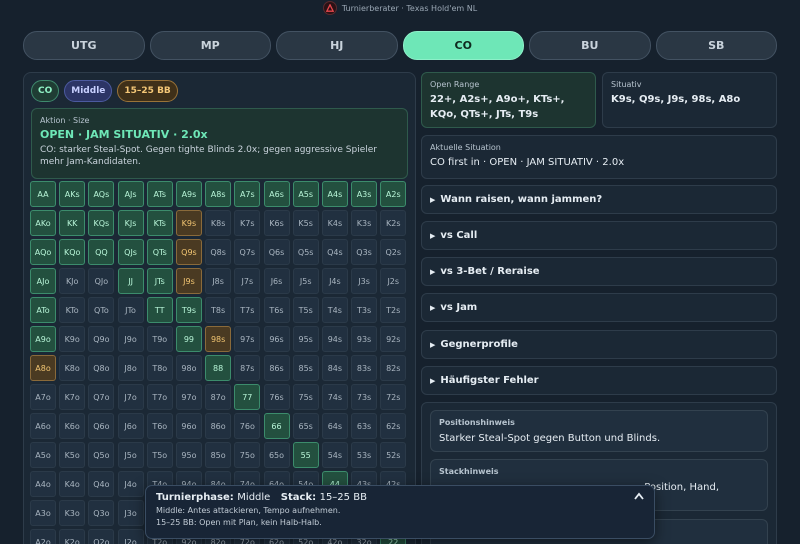 Image resolution: width=800 pixels, height=544 pixels. I want to click on hand-cell-k7s: K7s, so click(247, 223).